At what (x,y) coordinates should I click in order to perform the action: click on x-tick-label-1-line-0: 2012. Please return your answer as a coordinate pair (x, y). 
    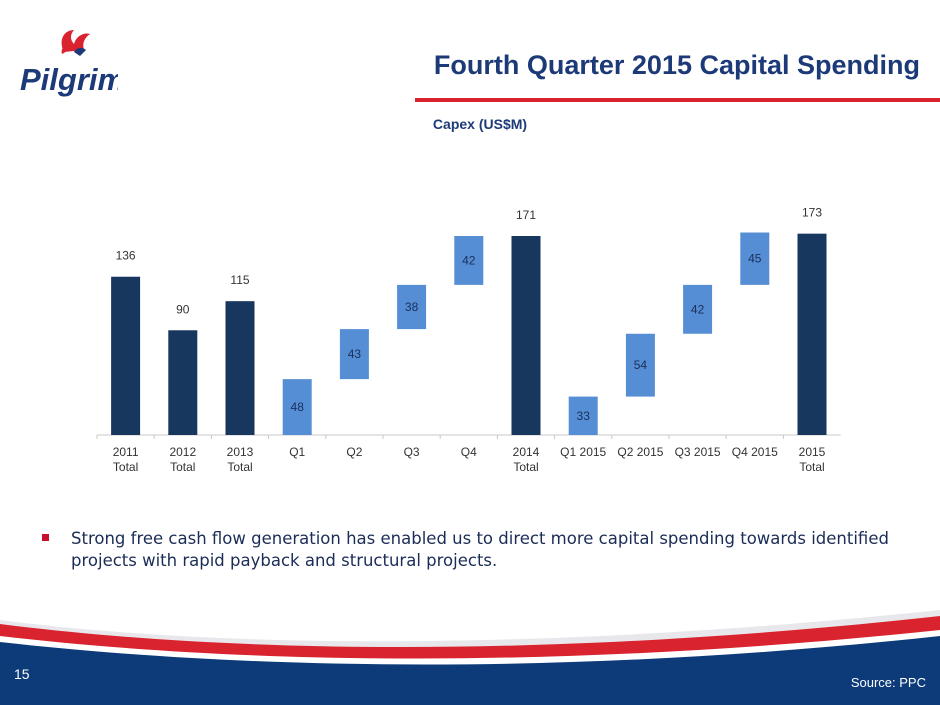
    Looking at the image, I should click on (182, 452).